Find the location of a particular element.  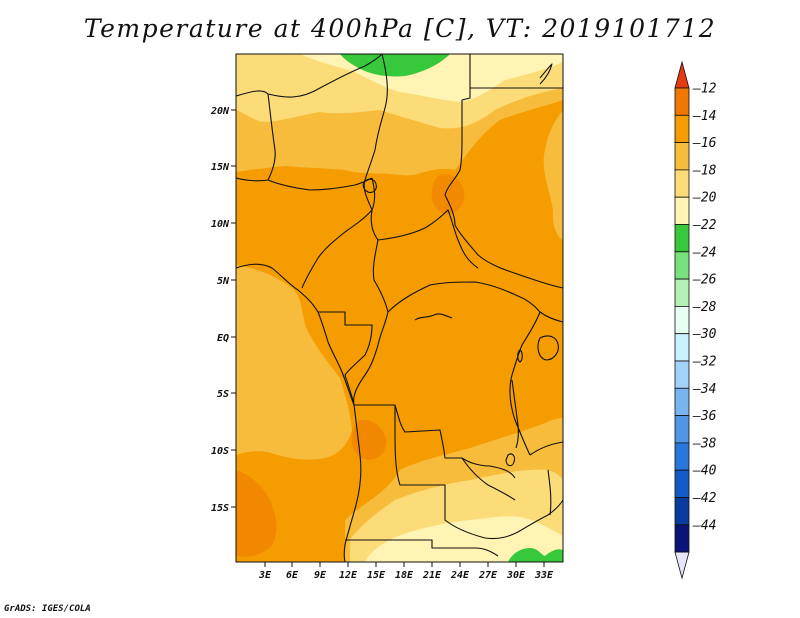

border-libya-niger-chad is located at coordinates (309, 76).